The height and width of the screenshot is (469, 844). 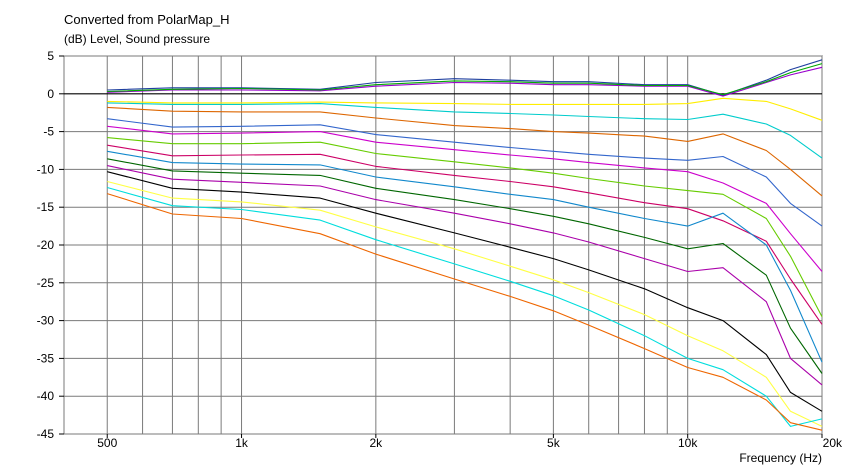 I want to click on chart-title: Converted from PolarMap_H, so click(x=147, y=19).